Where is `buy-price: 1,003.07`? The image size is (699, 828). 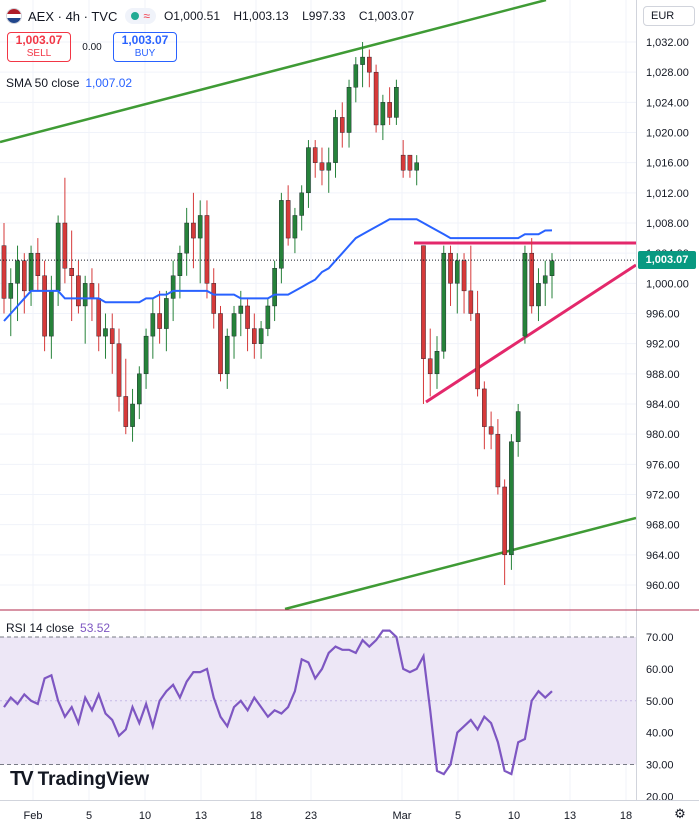
buy-price: 1,003.07 is located at coordinates (145, 40).